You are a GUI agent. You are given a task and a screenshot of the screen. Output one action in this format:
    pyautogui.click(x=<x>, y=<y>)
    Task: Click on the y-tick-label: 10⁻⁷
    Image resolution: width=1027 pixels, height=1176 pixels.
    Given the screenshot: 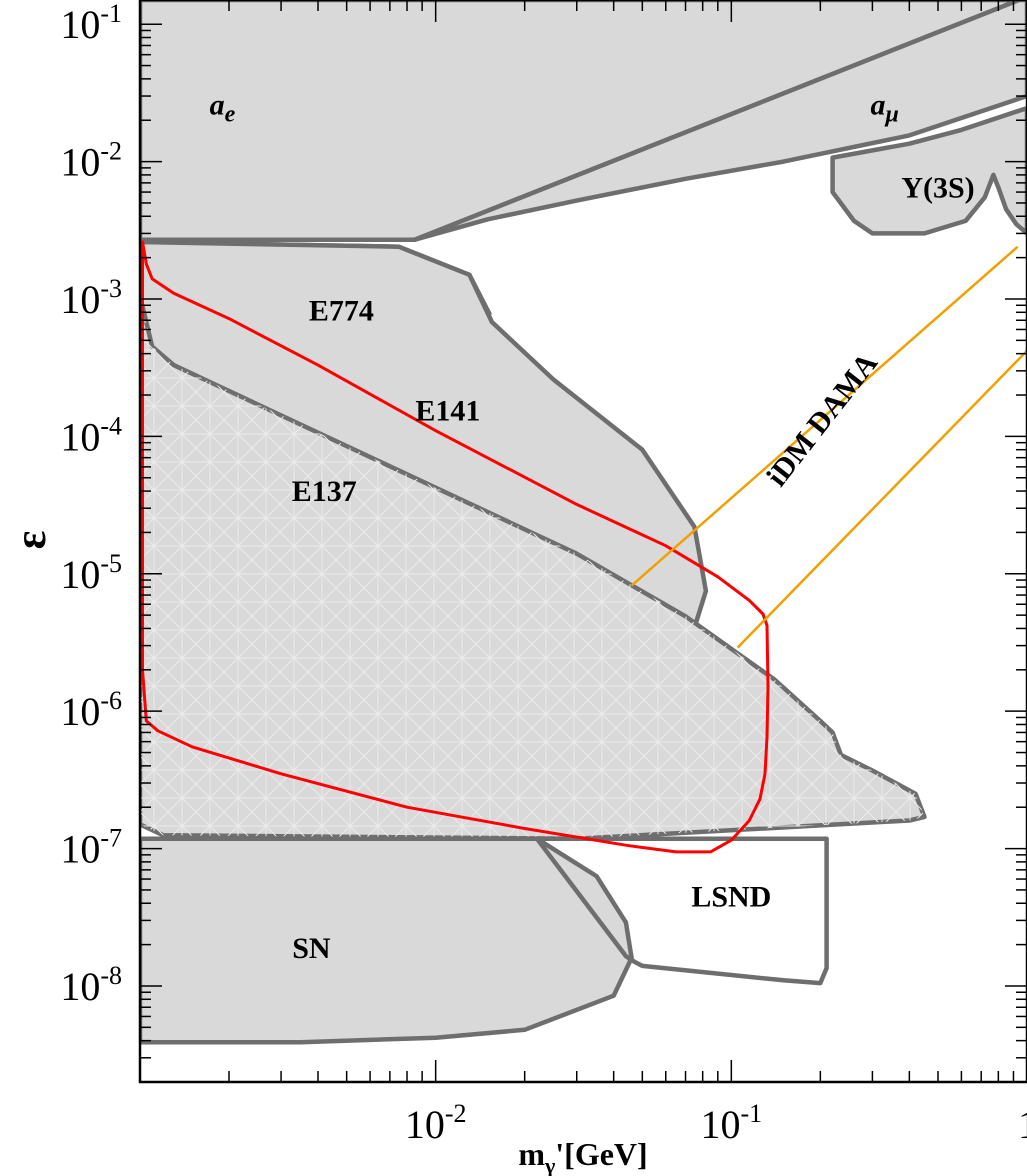 What is the action you would take?
    pyautogui.click(x=91, y=848)
    